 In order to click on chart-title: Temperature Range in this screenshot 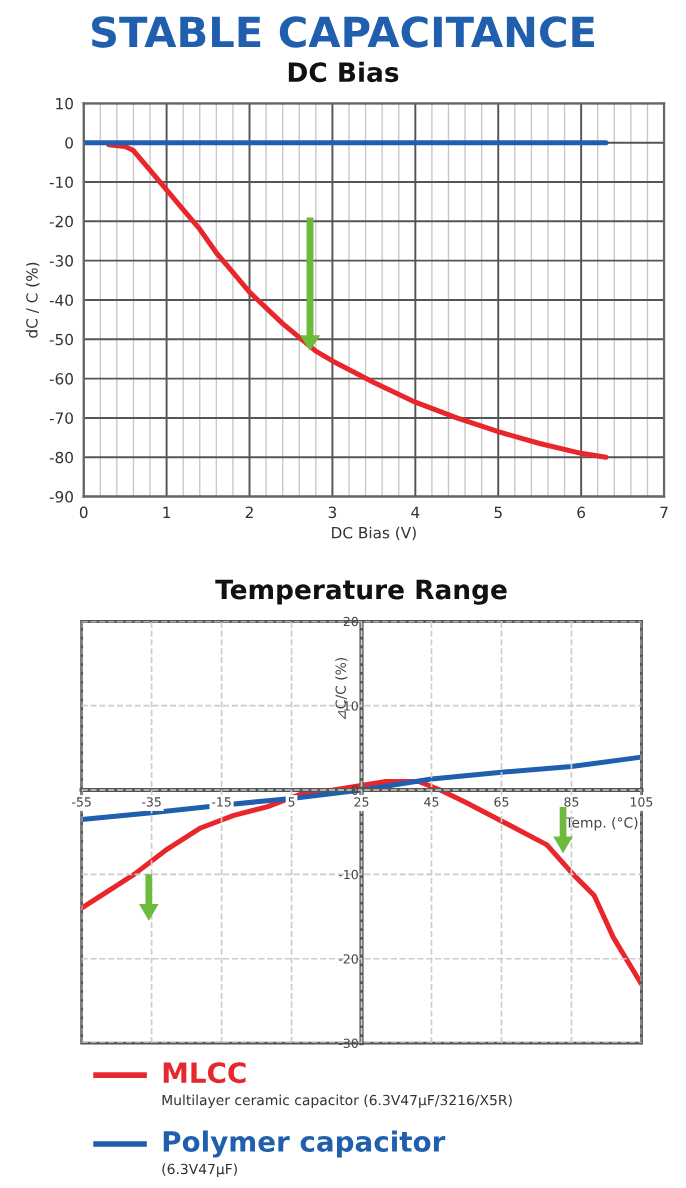, I will do `click(361, 592)`.